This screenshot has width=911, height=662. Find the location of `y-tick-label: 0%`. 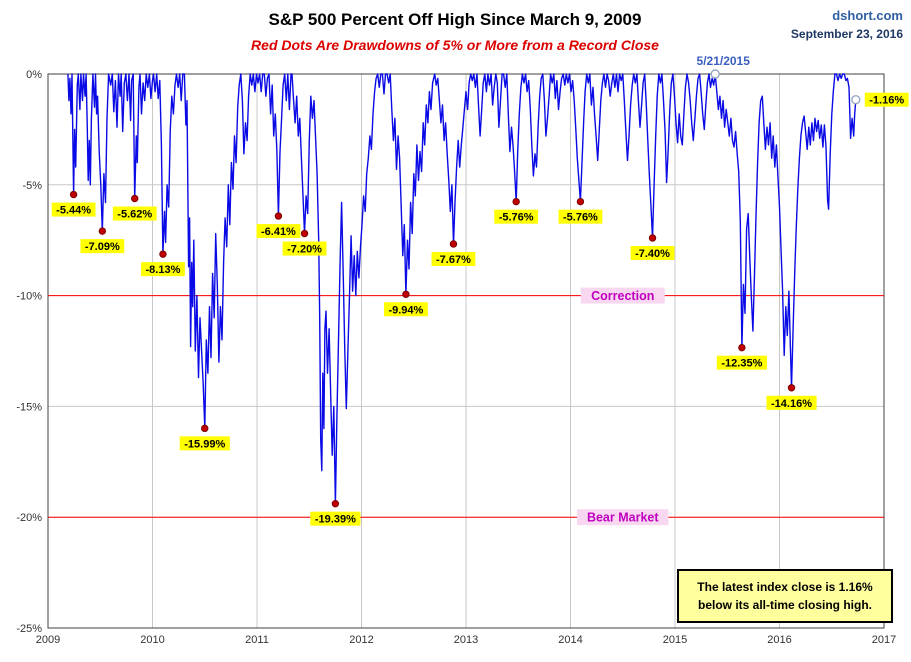

y-tick-label: 0% is located at coordinates (34, 75).